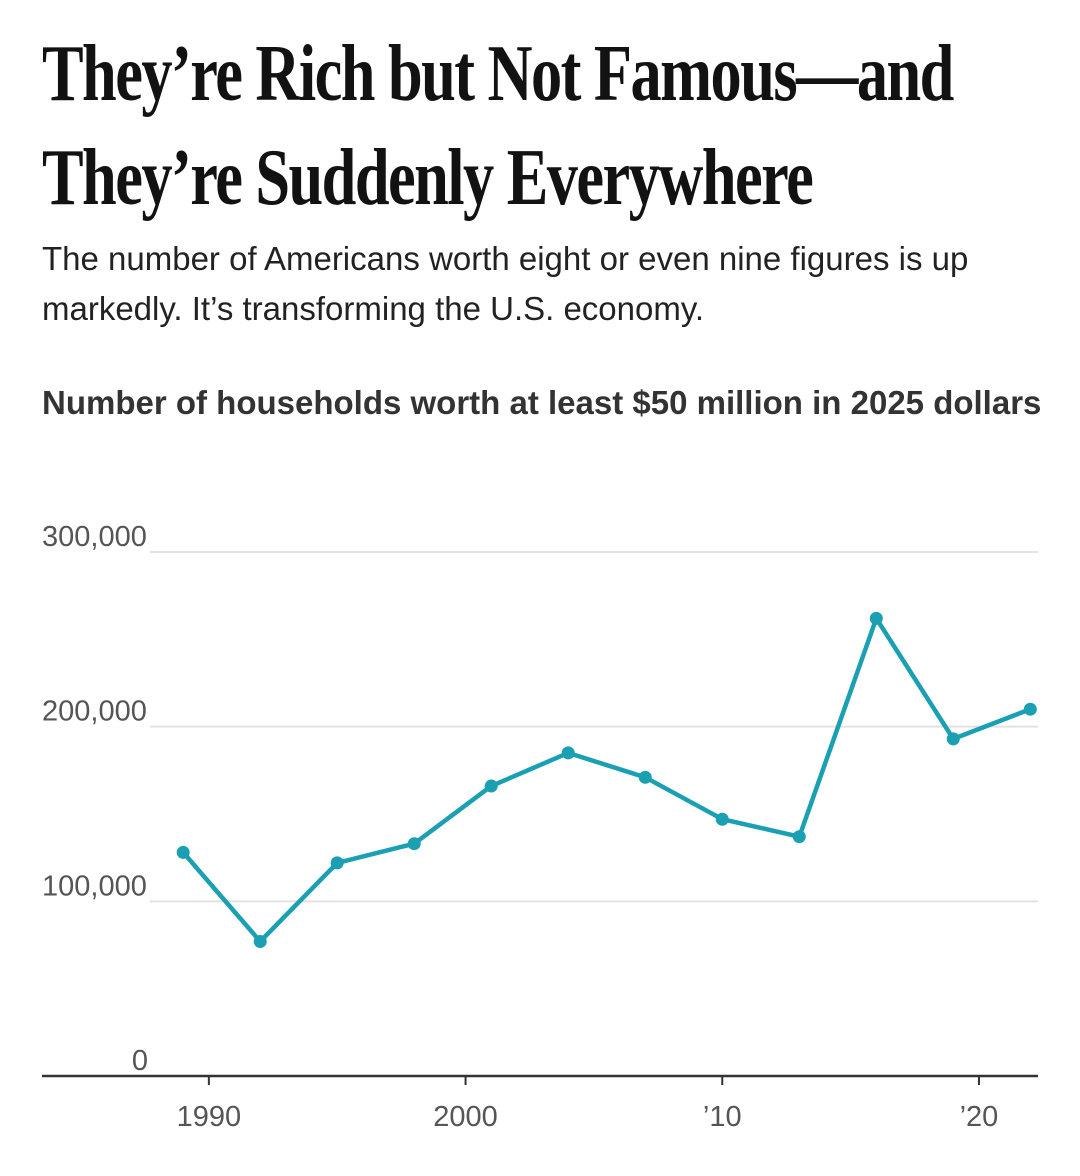 The width and height of the screenshot is (1080, 1176). What do you see at coordinates (876, 618) in the screenshot?
I see `data-point-2016` at bounding box center [876, 618].